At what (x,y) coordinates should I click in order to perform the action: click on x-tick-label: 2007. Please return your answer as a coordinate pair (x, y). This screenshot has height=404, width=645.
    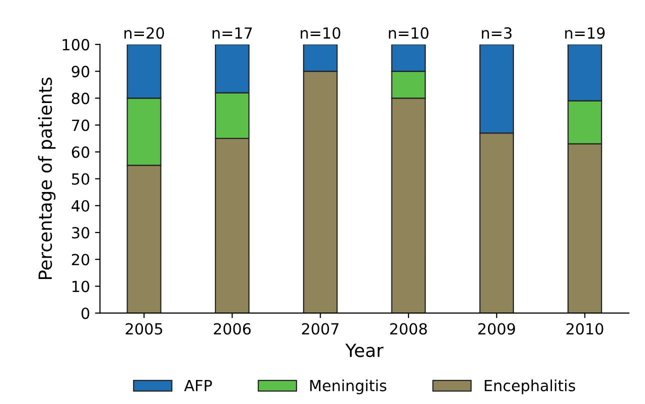
    Looking at the image, I should click on (320, 329).